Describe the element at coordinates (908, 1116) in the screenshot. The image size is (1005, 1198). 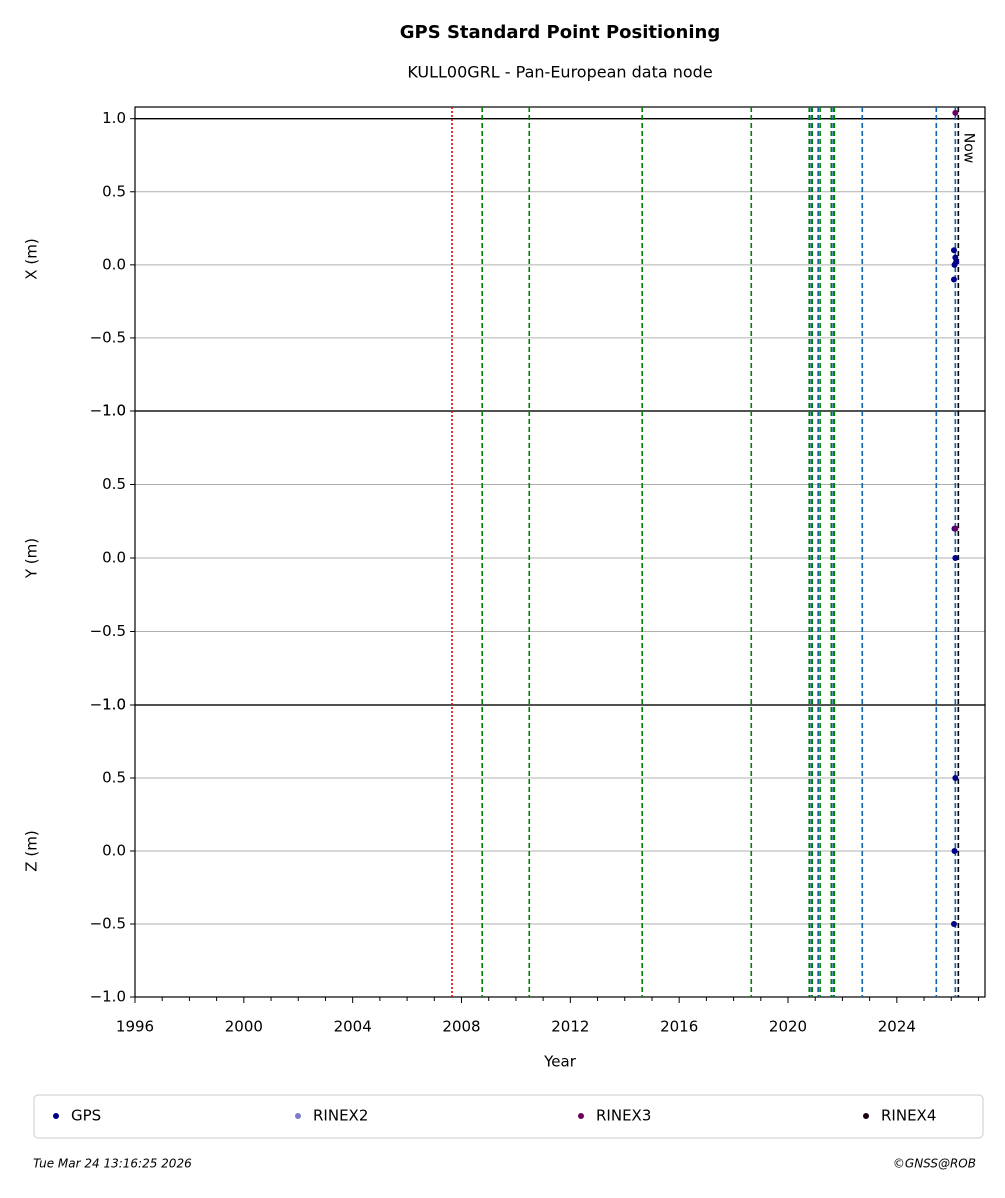
I see `legend-label: RINEX4` at that location.